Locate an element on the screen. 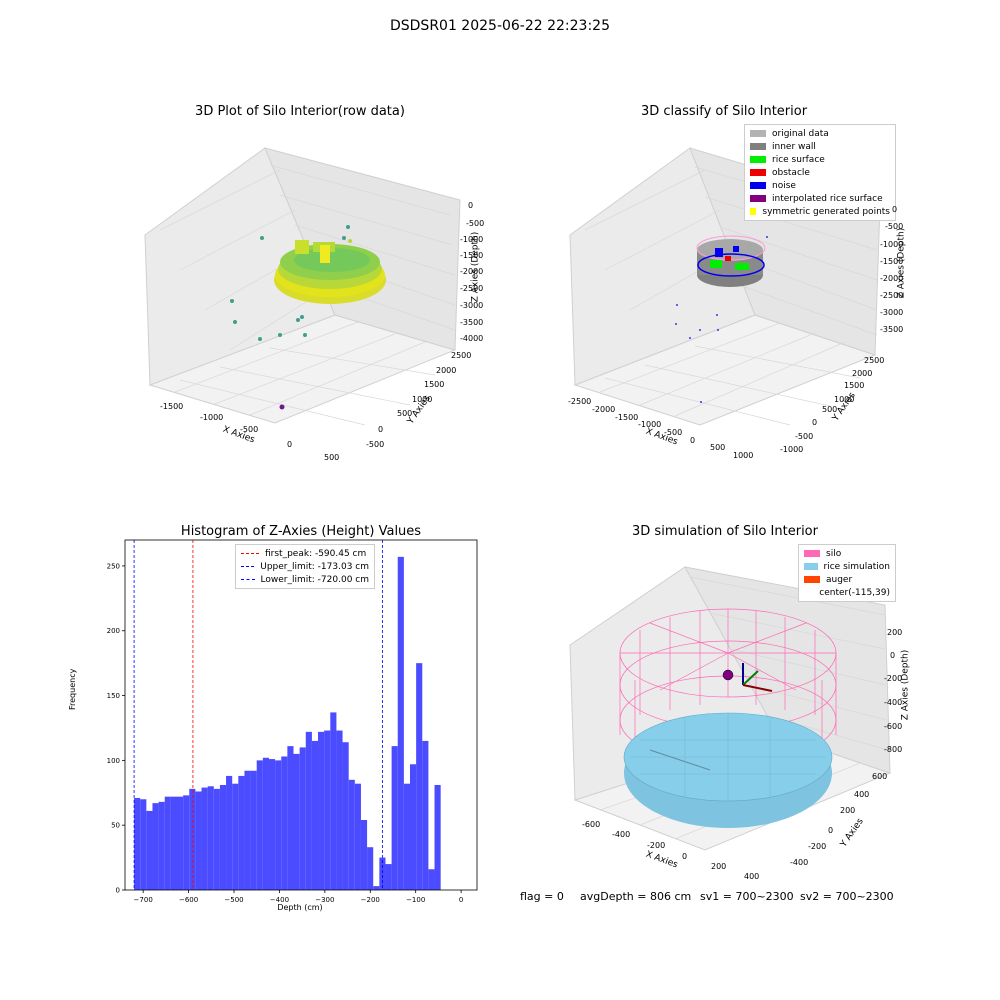 Image resolution: width=1000 pixels, height=1000 pixels. histogram-x-tick-label: −200 is located at coordinates (370, 900).